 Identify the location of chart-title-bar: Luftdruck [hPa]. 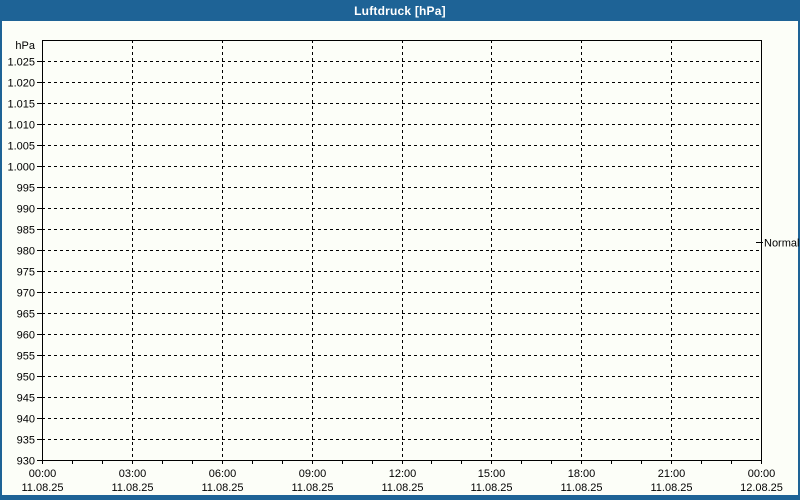
(400, 10).